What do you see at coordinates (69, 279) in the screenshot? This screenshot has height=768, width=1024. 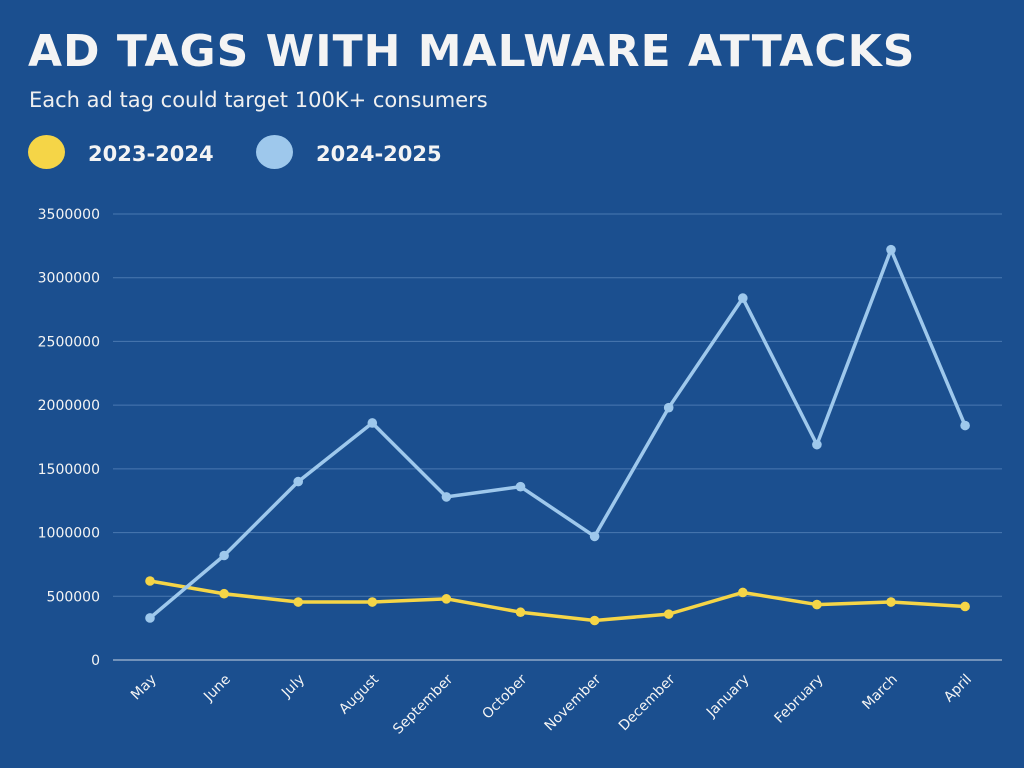 I see `y-tick-label: 3000000` at bounding box center [69, 279].